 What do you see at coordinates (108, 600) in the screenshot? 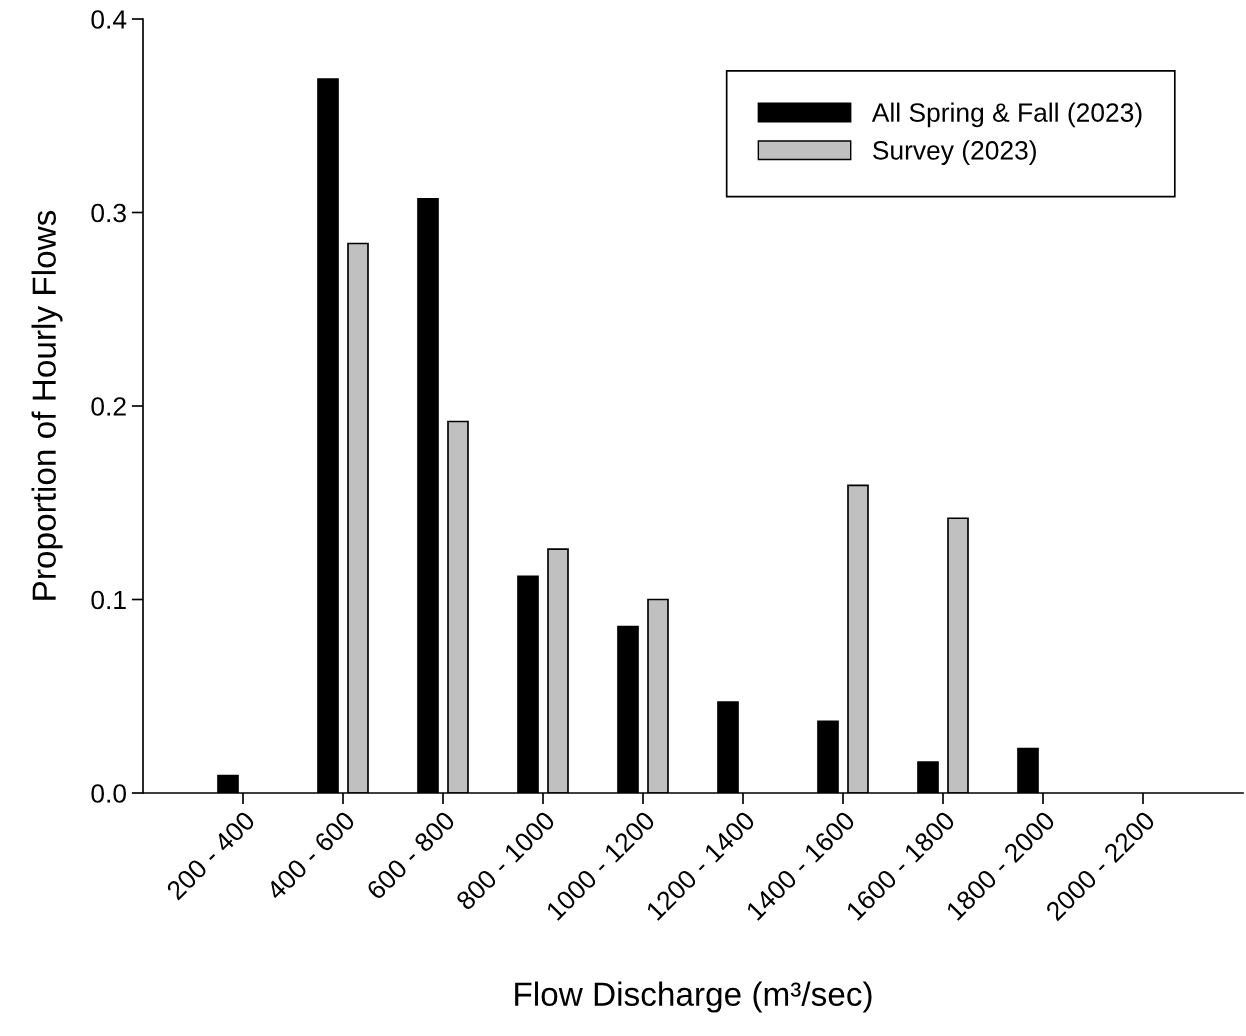
I see `y-tick-label: 0.1` at bounding box center [108, 600].